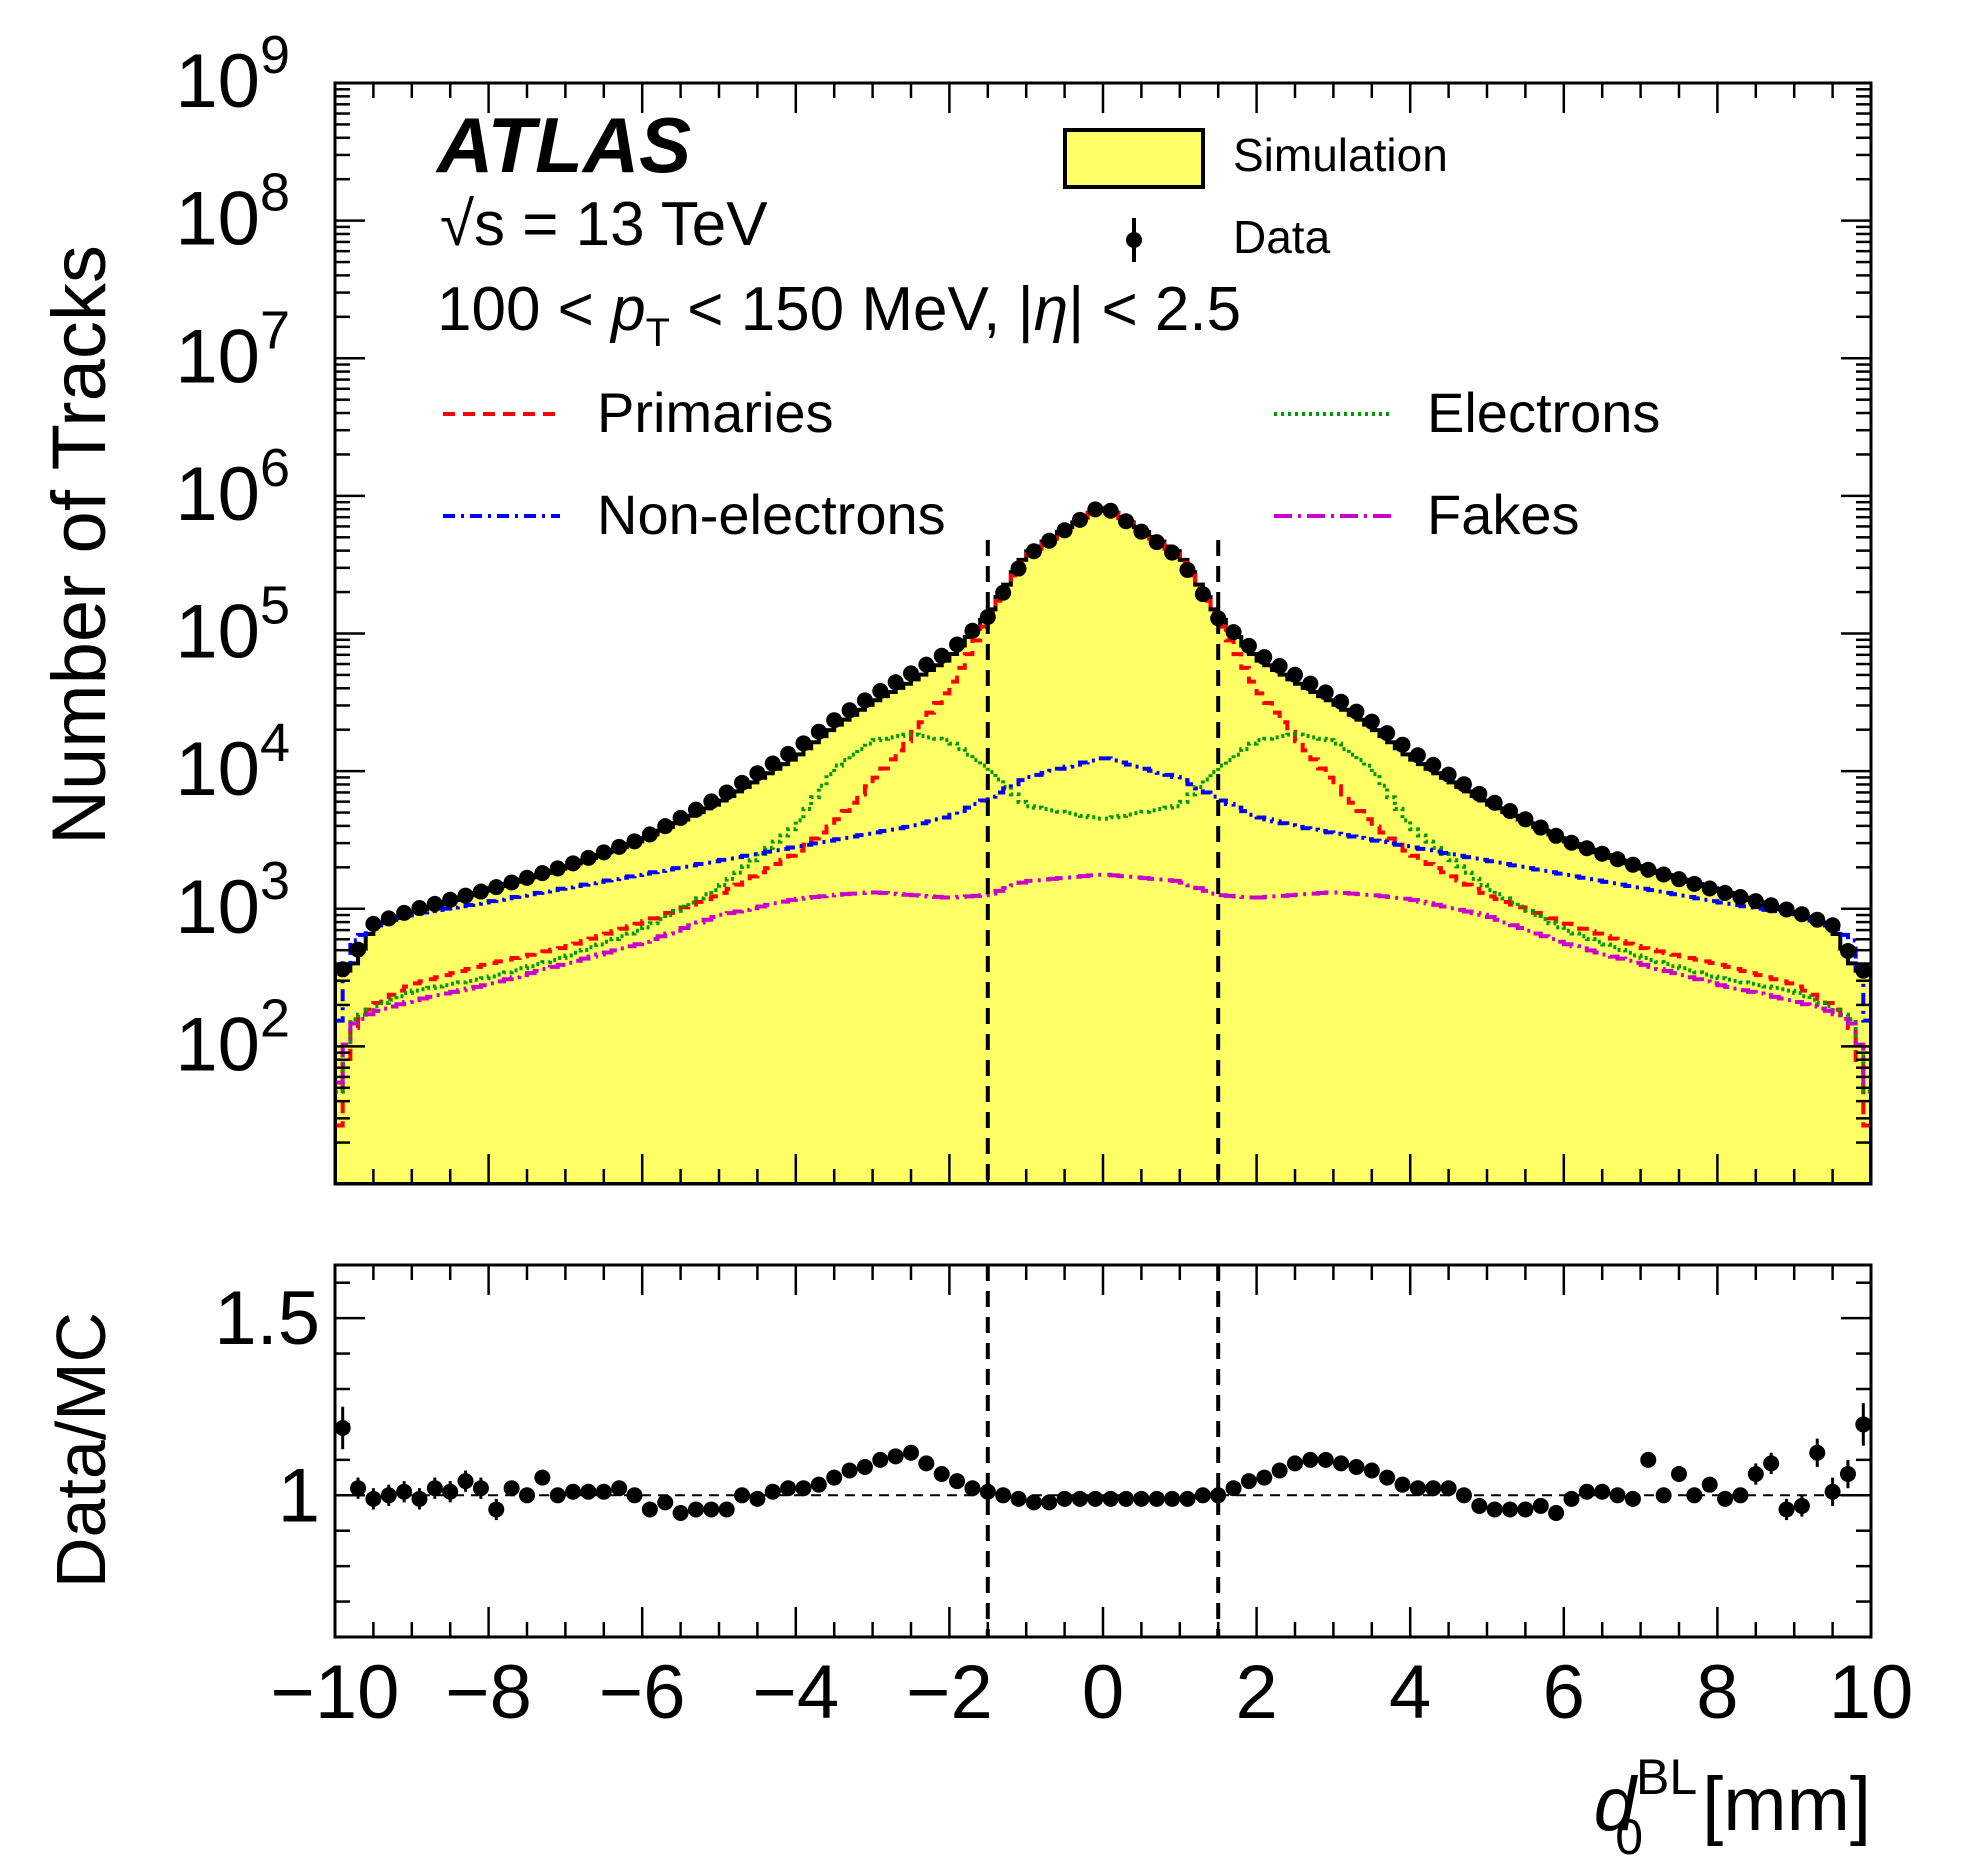 The height and width of the screenshot is (1876, 1979). I want to click on legend-electrons-label: Electrons, so click(1543, 412).